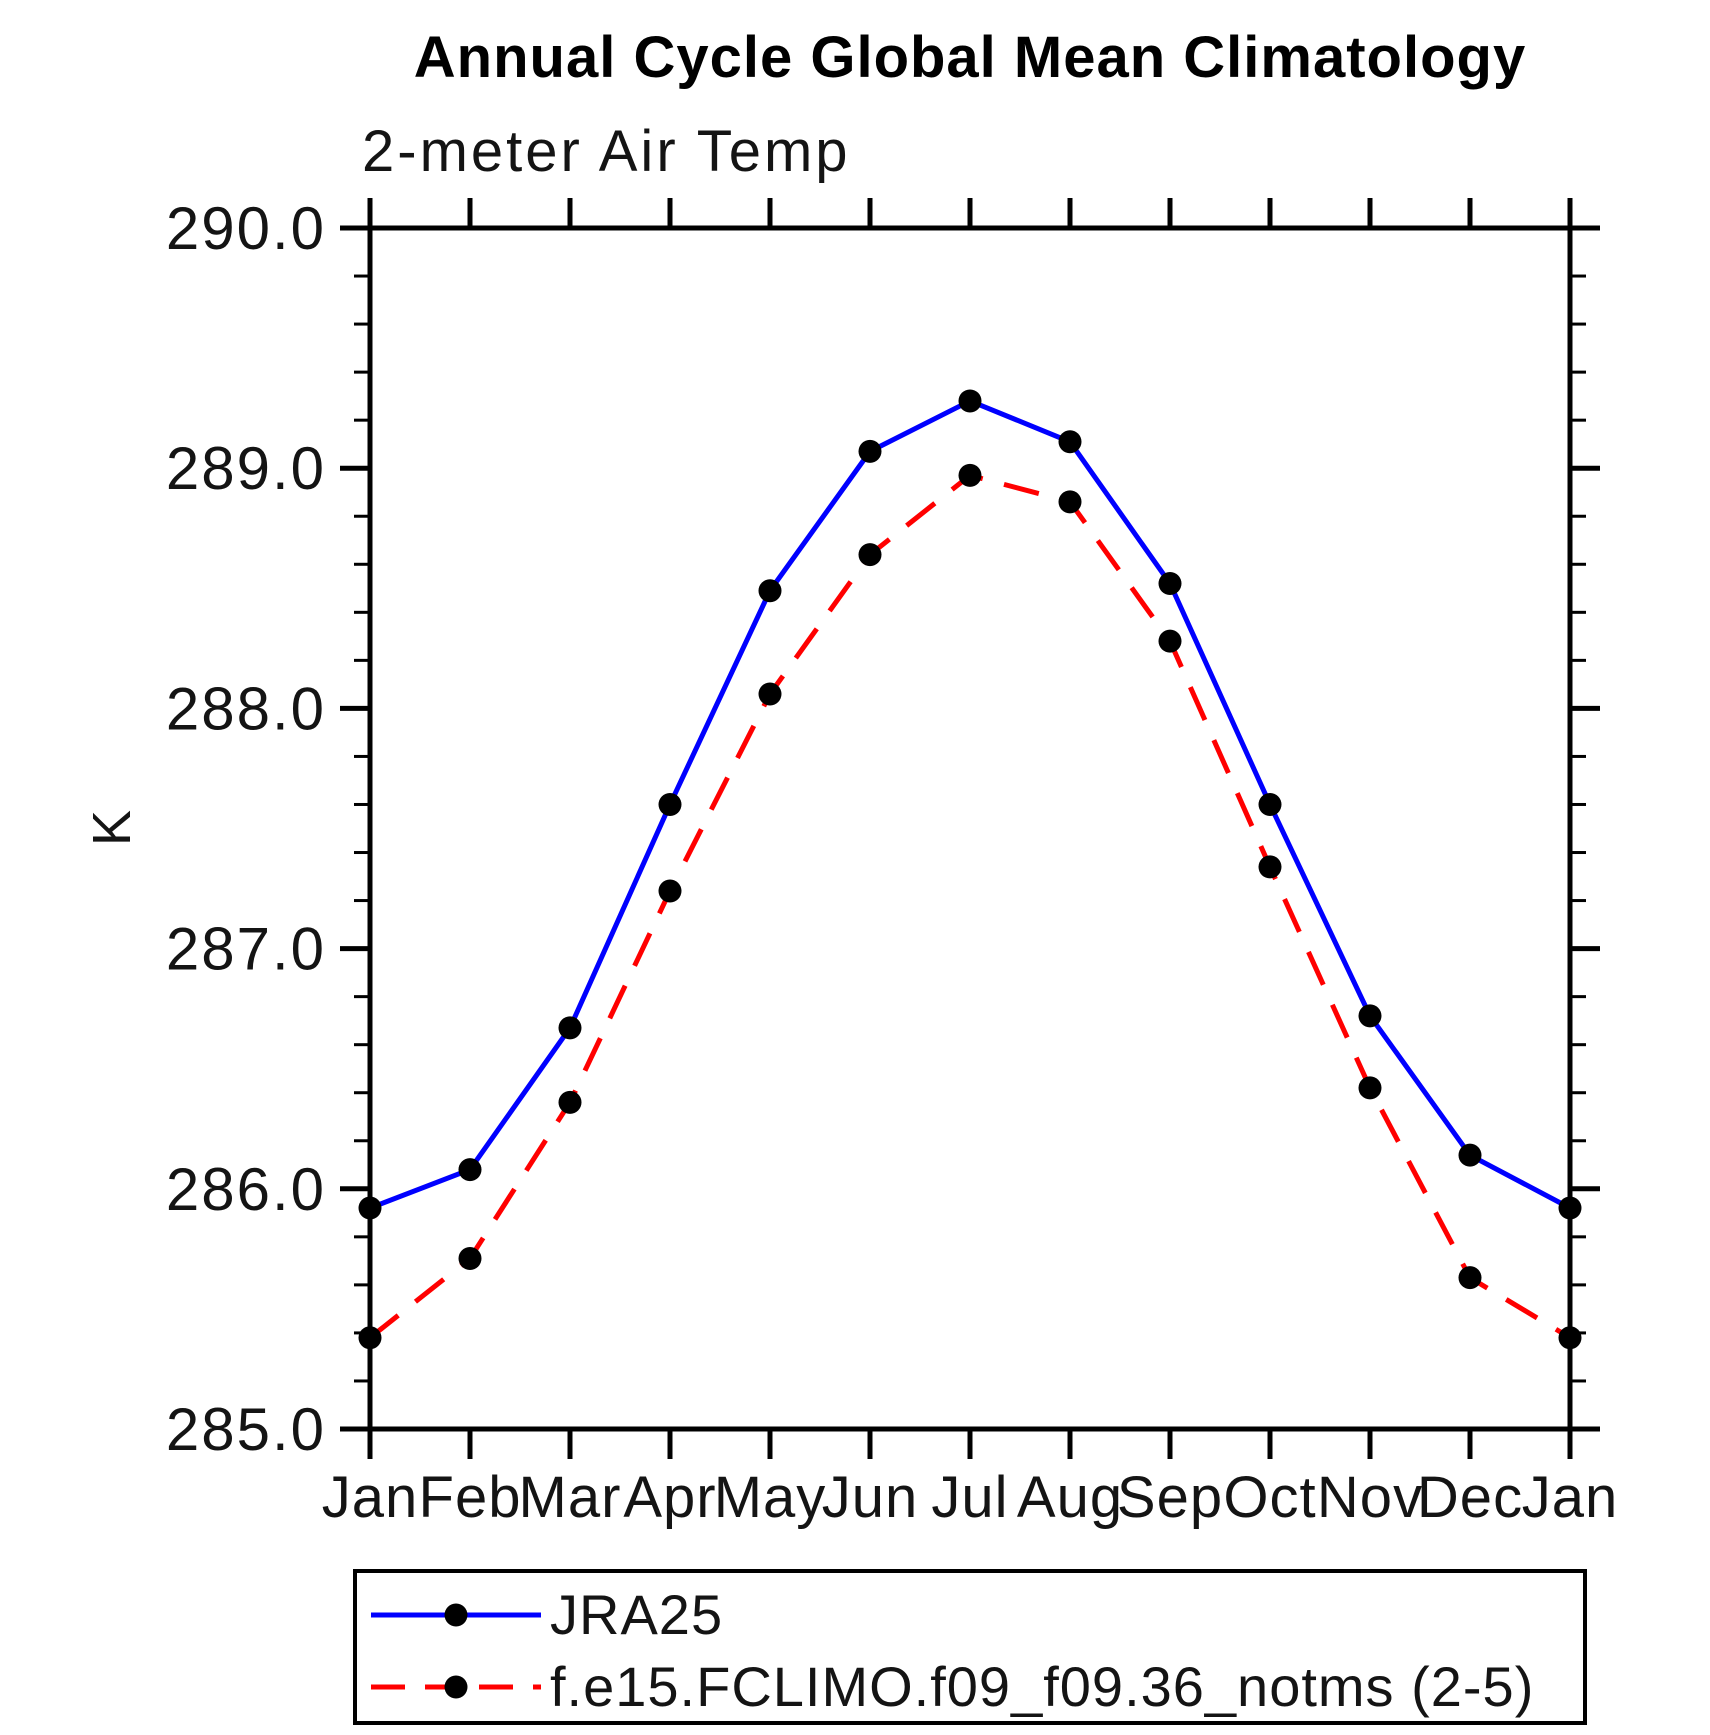  Describe the element at coordinates (246, 1429) in the screenshot. I see `y-tick-label: 285.0` at that location.